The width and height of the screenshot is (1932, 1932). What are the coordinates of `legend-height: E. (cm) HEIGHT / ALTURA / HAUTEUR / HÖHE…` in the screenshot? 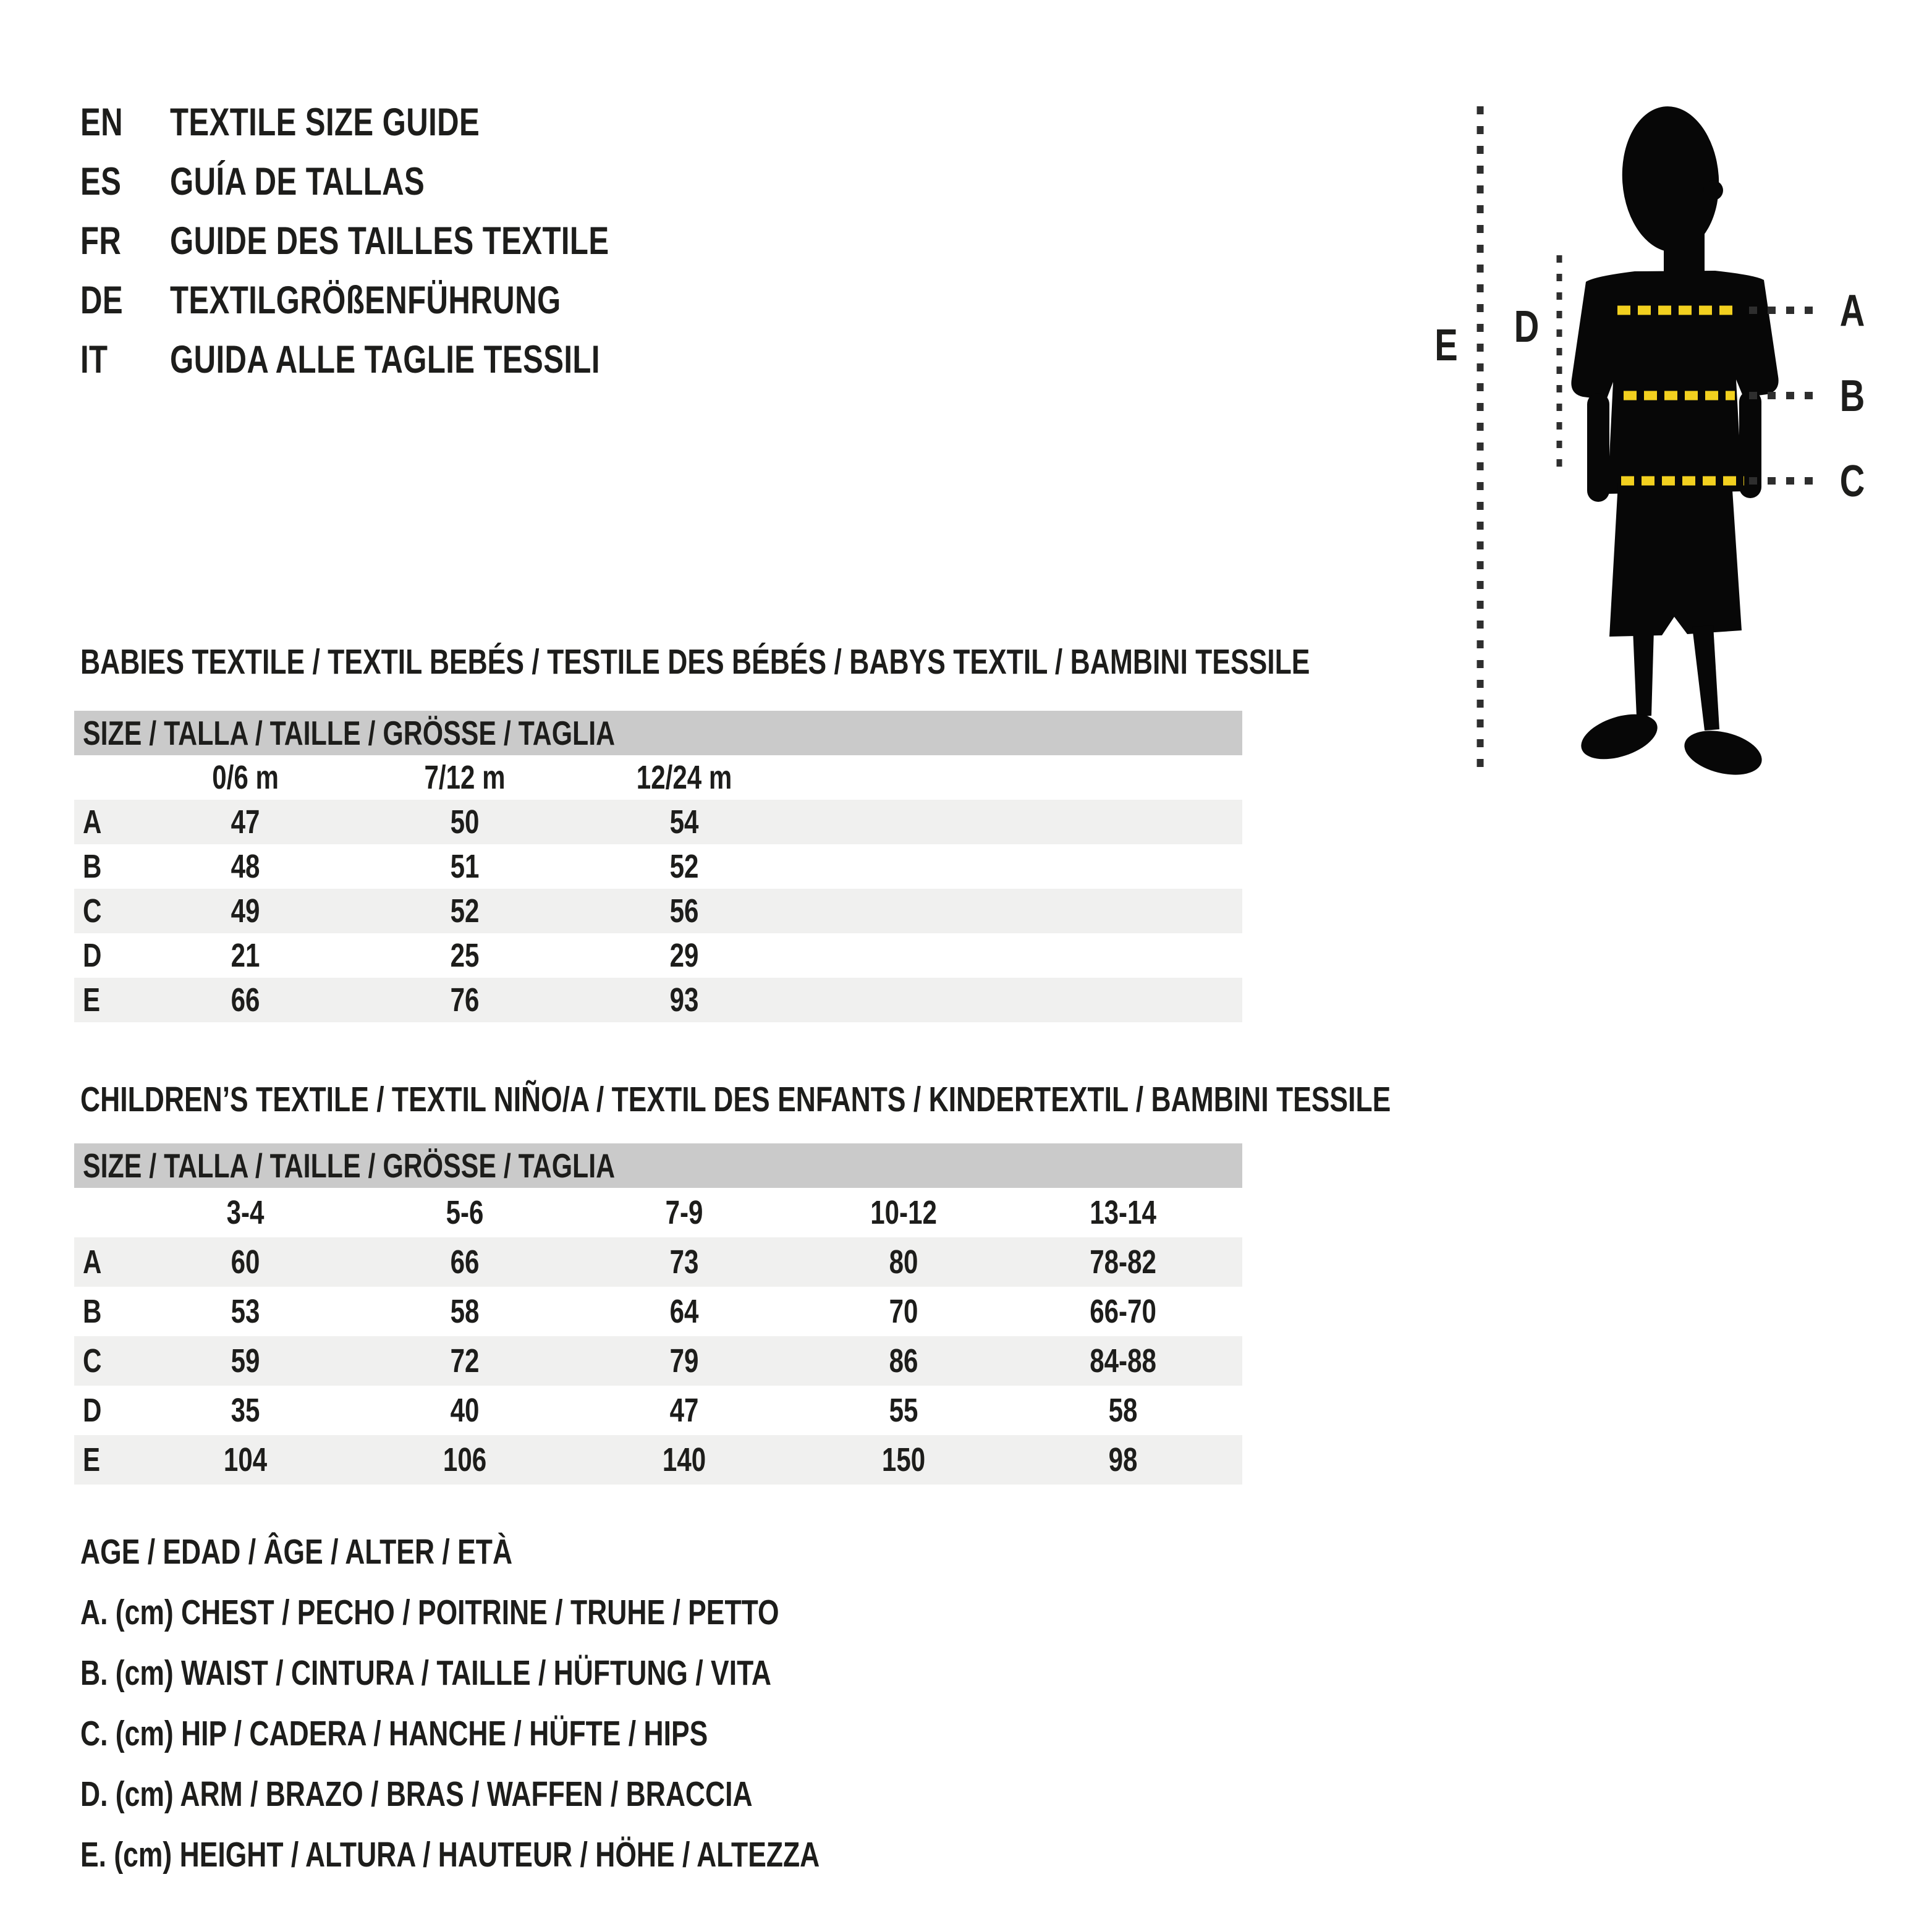 It's located at (450, 1855).